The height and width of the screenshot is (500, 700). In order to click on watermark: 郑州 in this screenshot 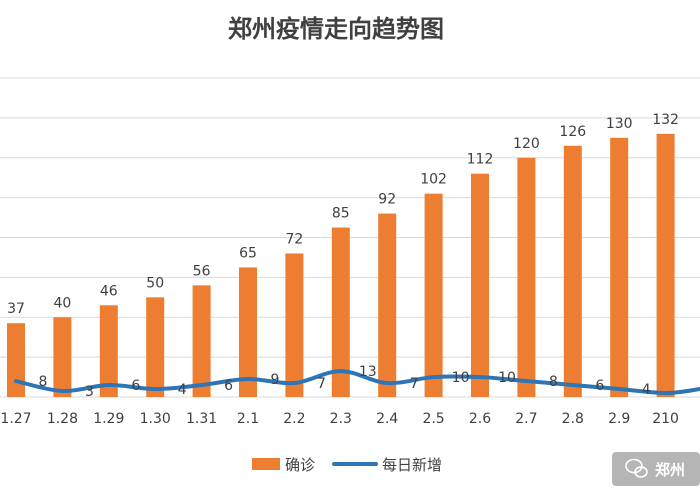, I will do `click(656, 469)`.